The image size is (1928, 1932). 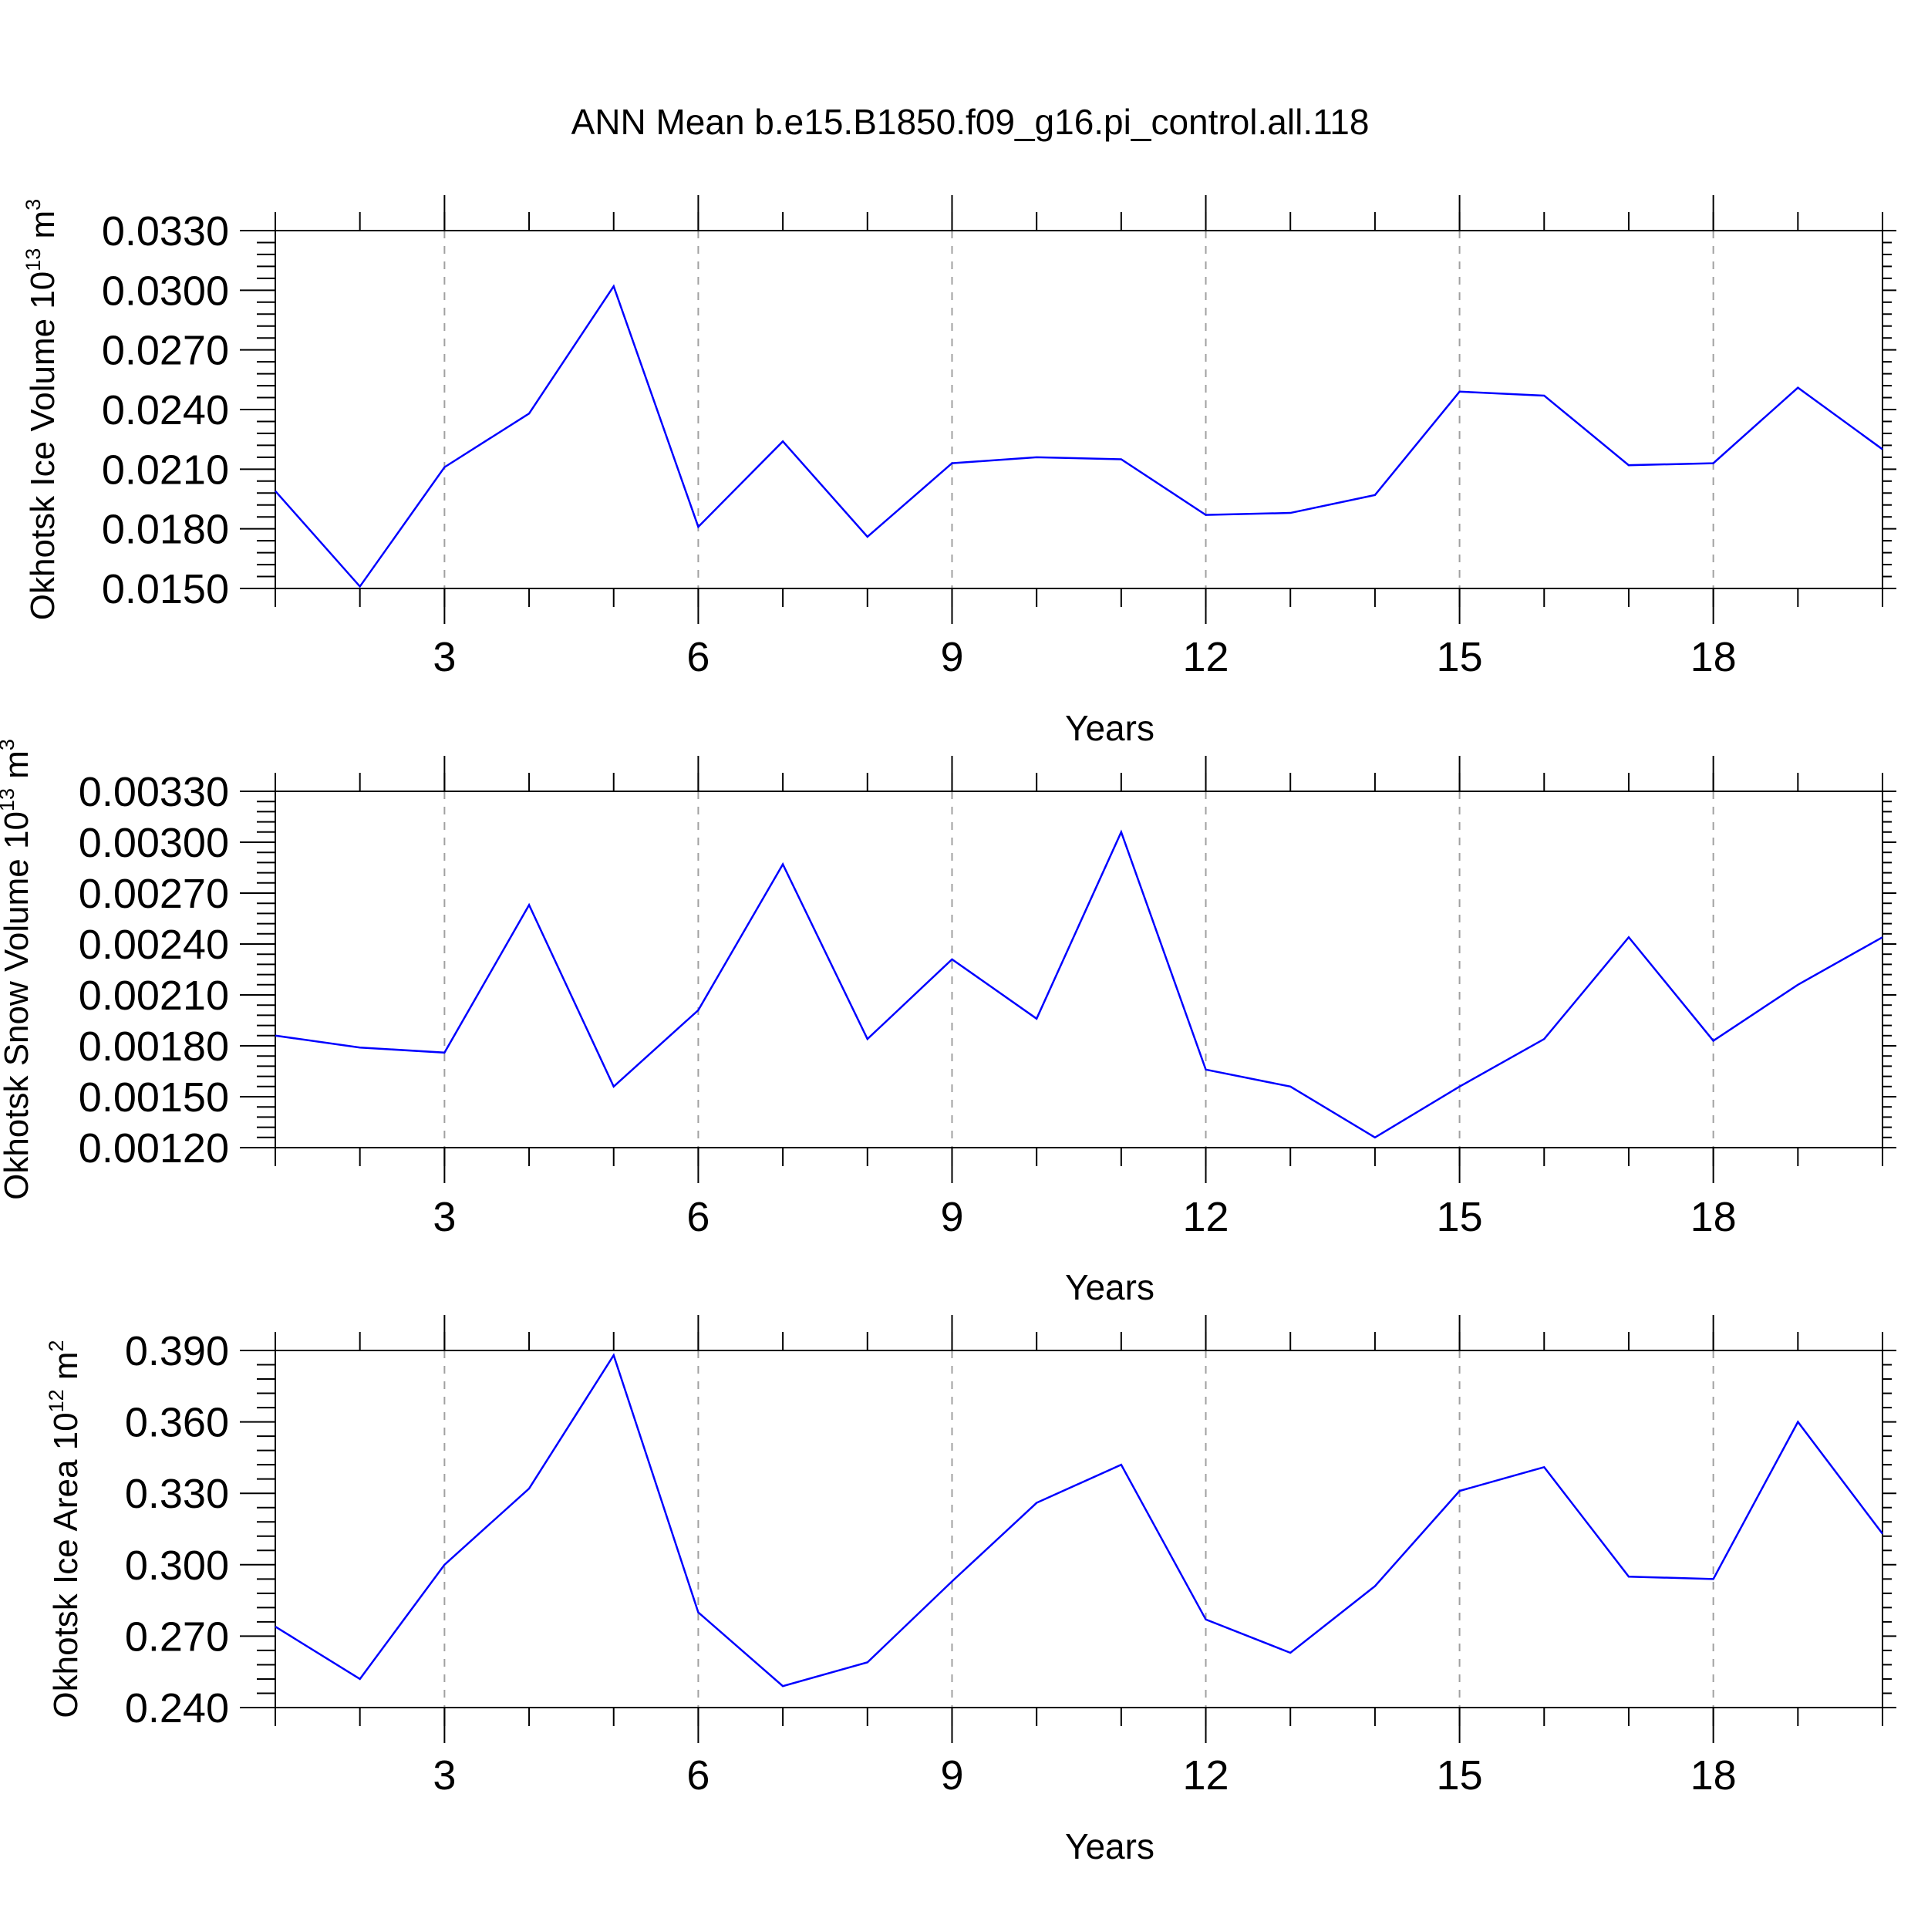 I want to click on y-tick-label: 0.00120, so click(x=154, y=1148).